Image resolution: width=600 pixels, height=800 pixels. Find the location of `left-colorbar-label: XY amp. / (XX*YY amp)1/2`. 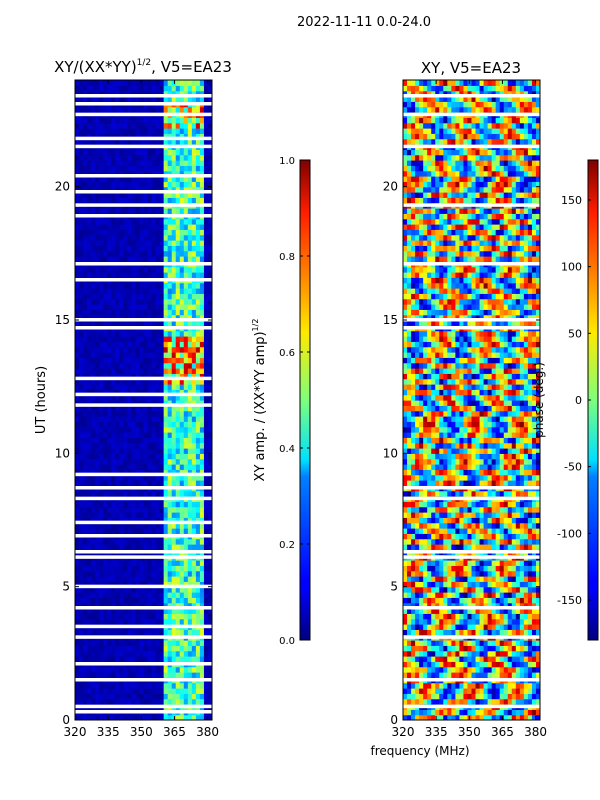

left-colorbar-label: XY amp. / (XX*YY amp)1/2 is located at coordinates (259, 400).